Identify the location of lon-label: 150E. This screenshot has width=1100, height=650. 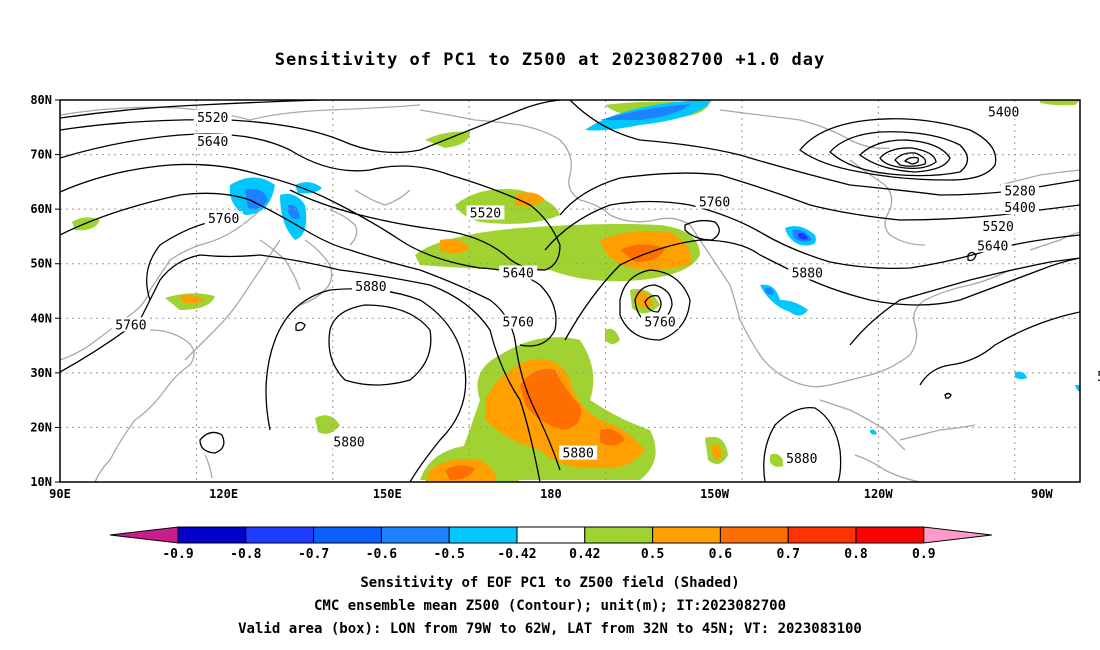
(387, 494).